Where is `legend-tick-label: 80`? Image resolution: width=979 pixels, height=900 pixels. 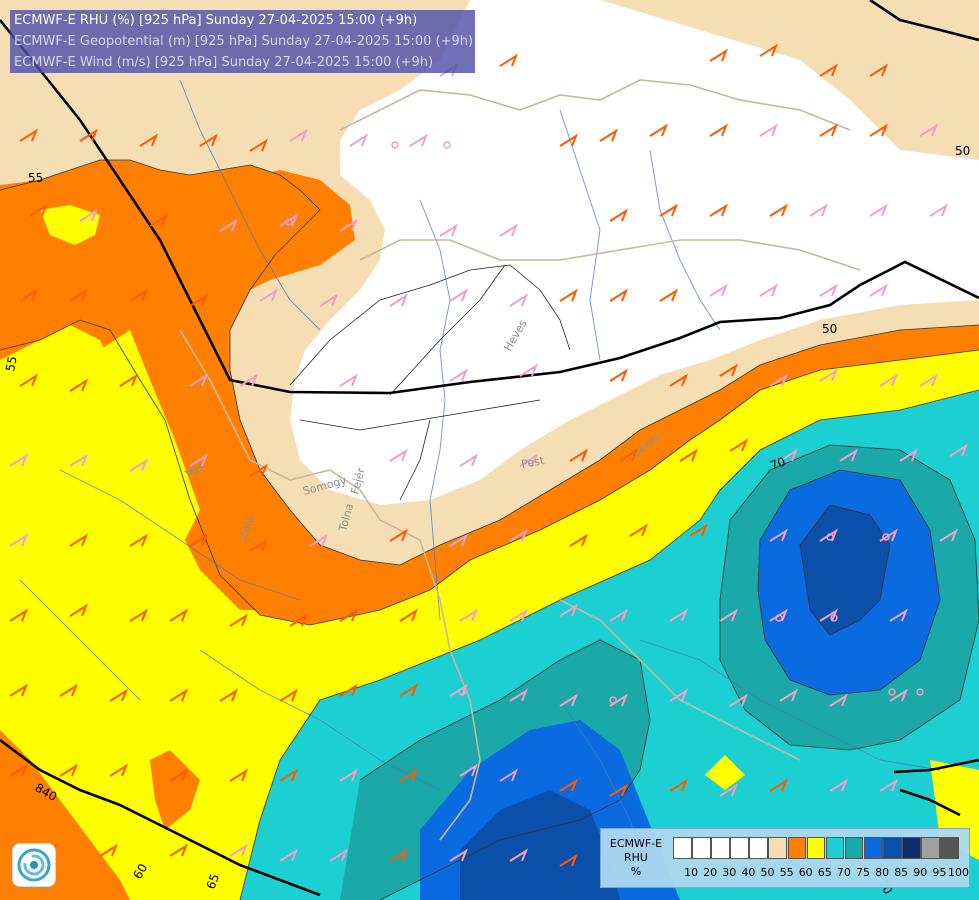
legend-tick-label: 80 is located at coordinates (882, 872).